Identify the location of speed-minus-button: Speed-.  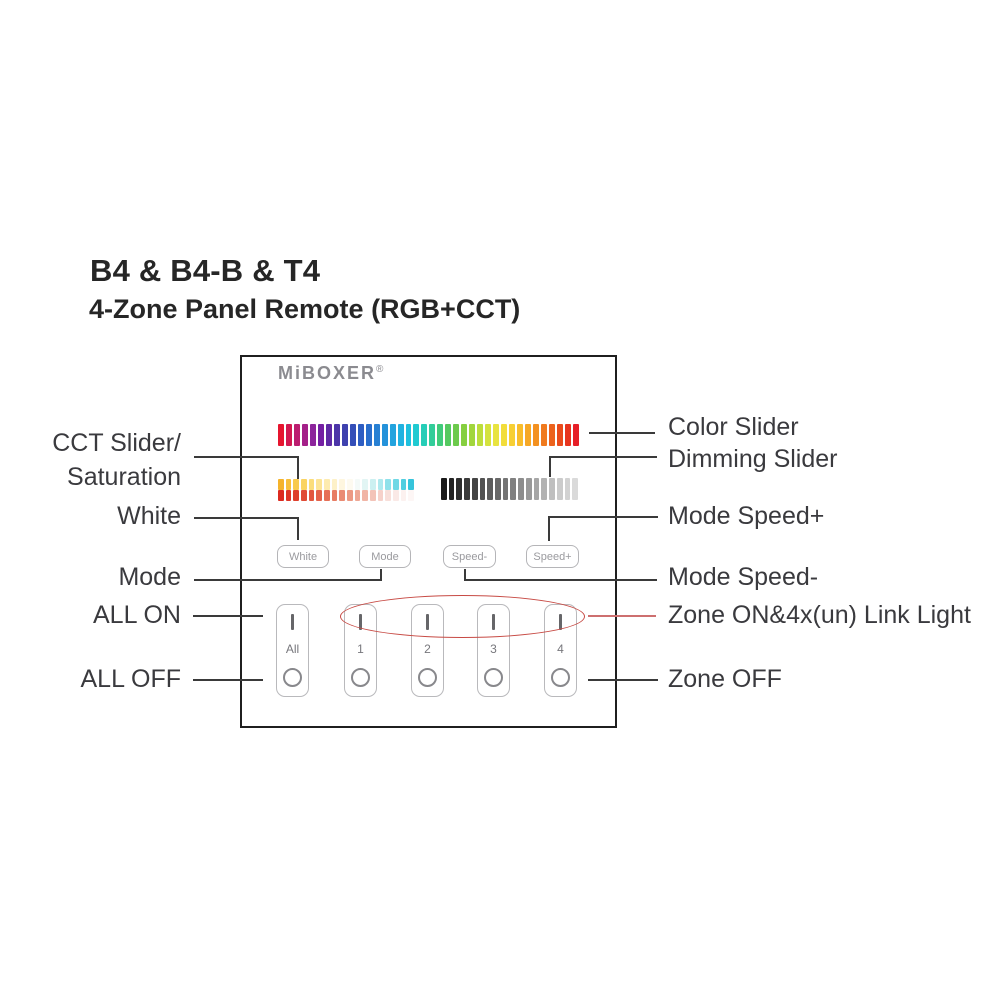
(469, 556).